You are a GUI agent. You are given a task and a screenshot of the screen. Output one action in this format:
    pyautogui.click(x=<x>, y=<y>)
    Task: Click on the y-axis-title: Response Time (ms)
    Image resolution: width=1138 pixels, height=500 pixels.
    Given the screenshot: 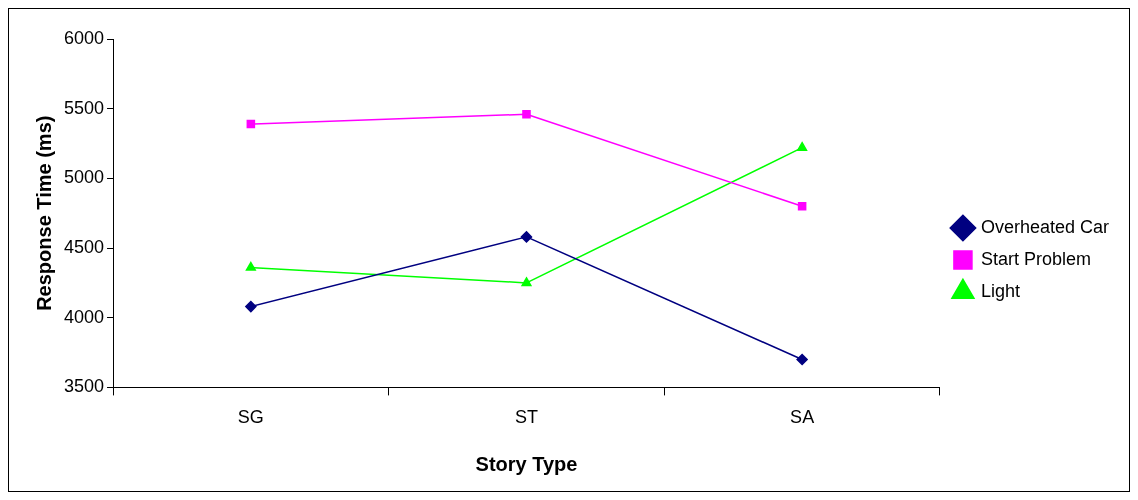 What is the action you would take?
    pyautogui.click(x=43, y=213)
    